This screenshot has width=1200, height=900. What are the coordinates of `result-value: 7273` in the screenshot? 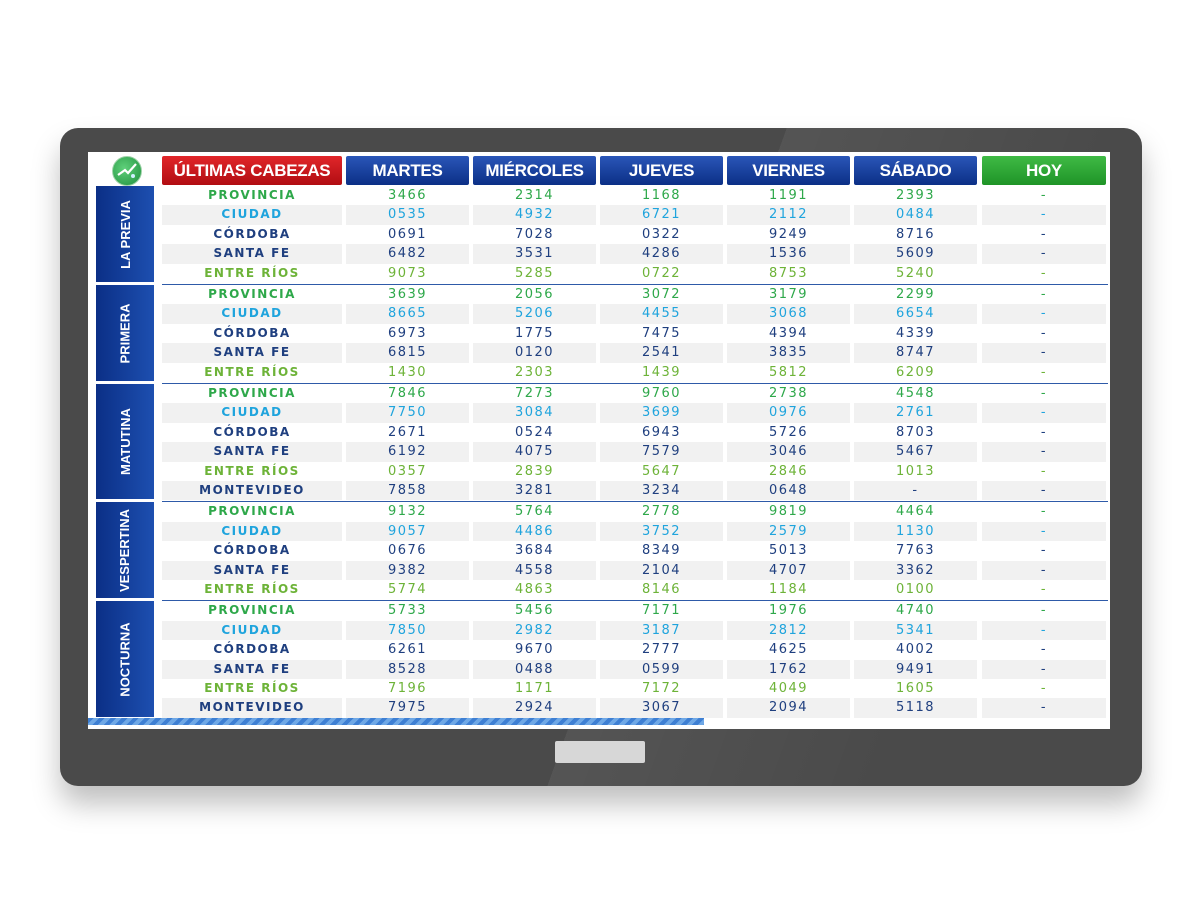 It's located at (534, 393).